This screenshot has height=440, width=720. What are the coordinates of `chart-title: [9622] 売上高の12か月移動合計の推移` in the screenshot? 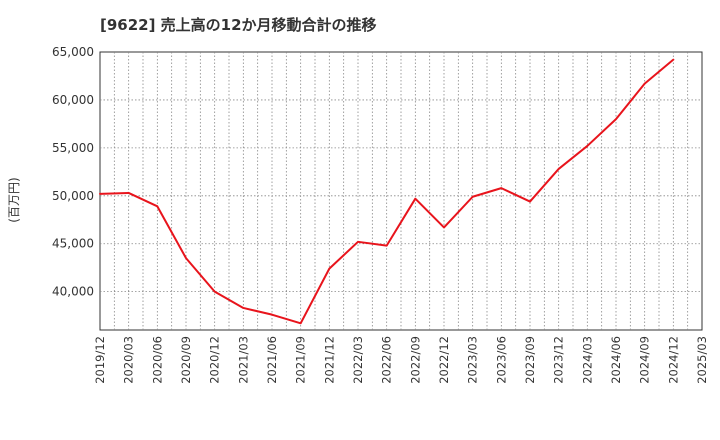 It's located at (238, 25).